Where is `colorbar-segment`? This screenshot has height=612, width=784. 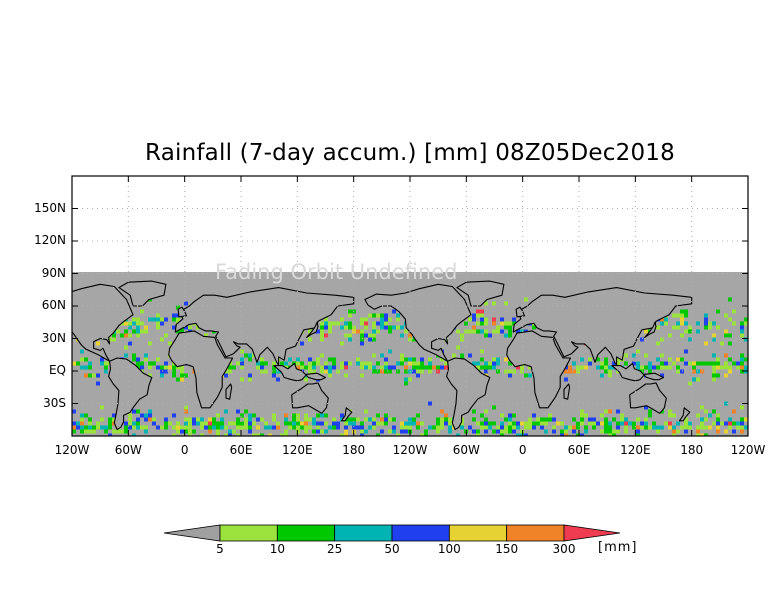 colorbar-segment is located at coordinates (306, 533).